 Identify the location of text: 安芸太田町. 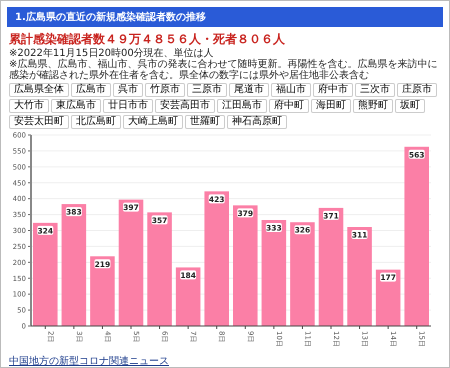
(39, 122).